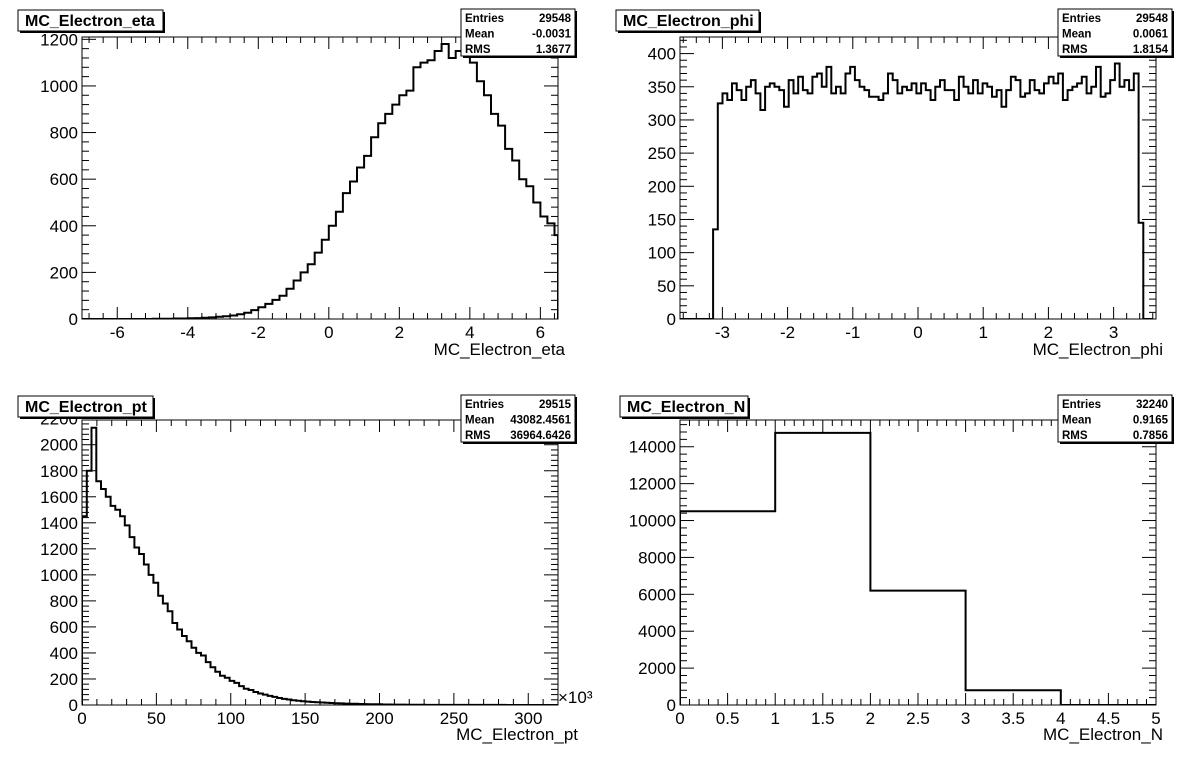 The height and width of the screenshot is (772, 1196). Describe the element at coordinates (852, 332) in the screenshot. I see `x-tick-label: -1` at that location.